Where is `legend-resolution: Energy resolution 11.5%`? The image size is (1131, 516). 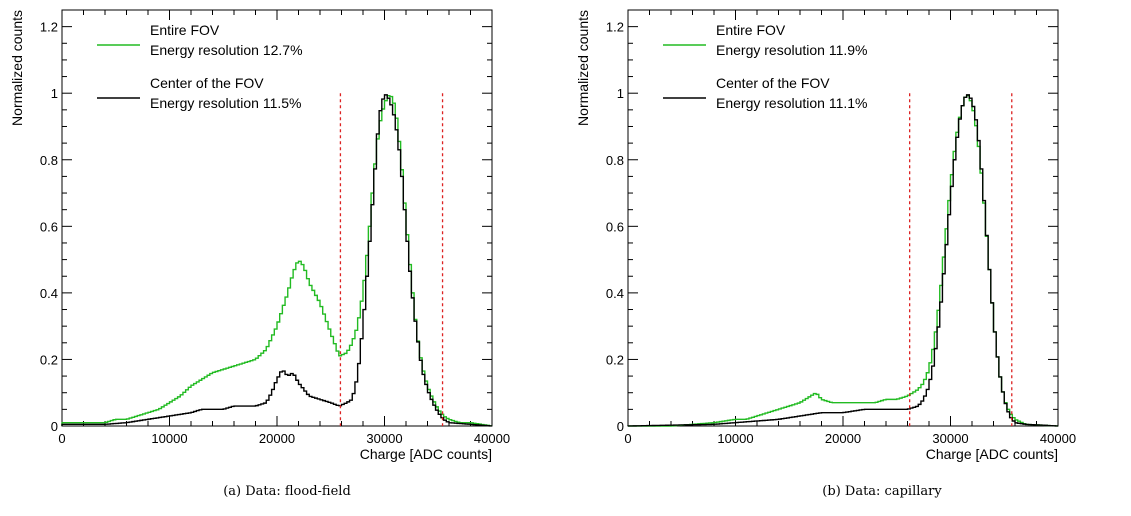 legend-resolution: Energy resolution 11.5% is located at coordinates (226, 103).